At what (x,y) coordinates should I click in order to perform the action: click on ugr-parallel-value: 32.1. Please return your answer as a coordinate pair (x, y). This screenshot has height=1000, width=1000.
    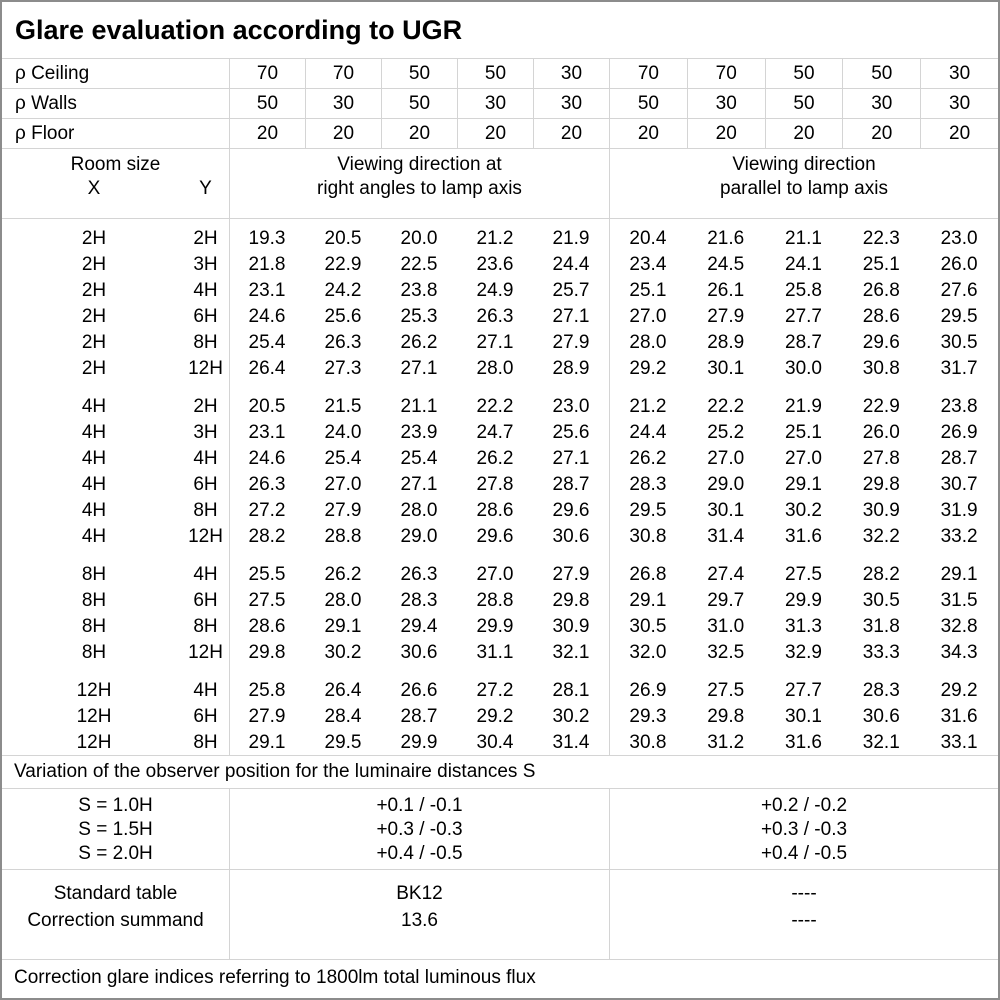
    Looking at the image, I should click on (881, 742).